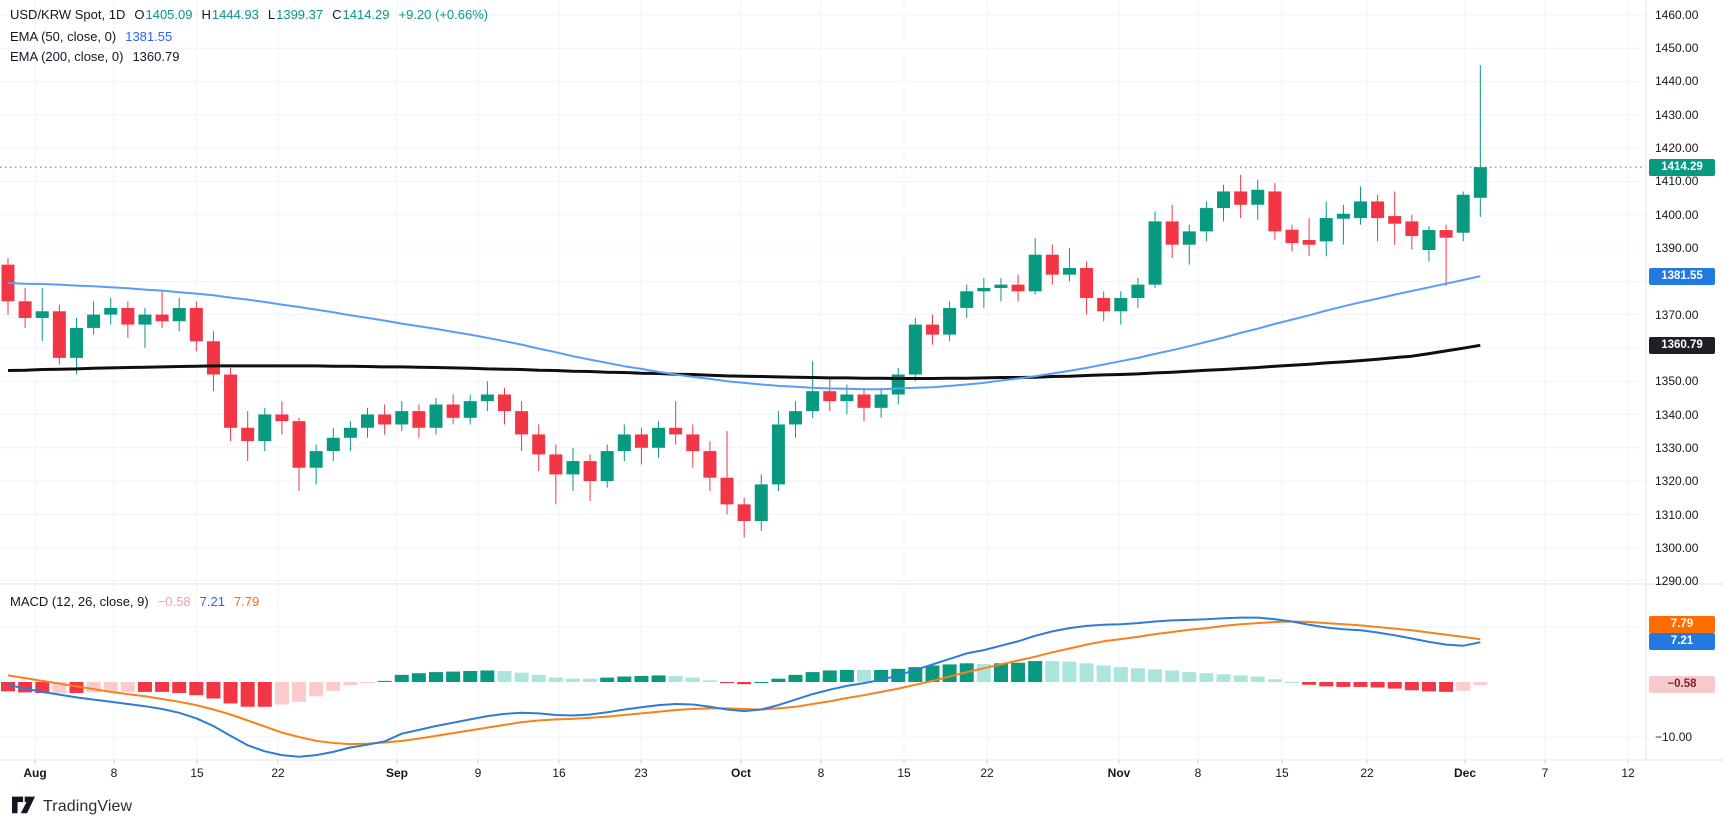 Image resolution: width=1723 pixels, height=835 pixels. Describe the element at coordinates (72, 806) in the screenshot. I see `tradingview-branding: TradingView` at that location.